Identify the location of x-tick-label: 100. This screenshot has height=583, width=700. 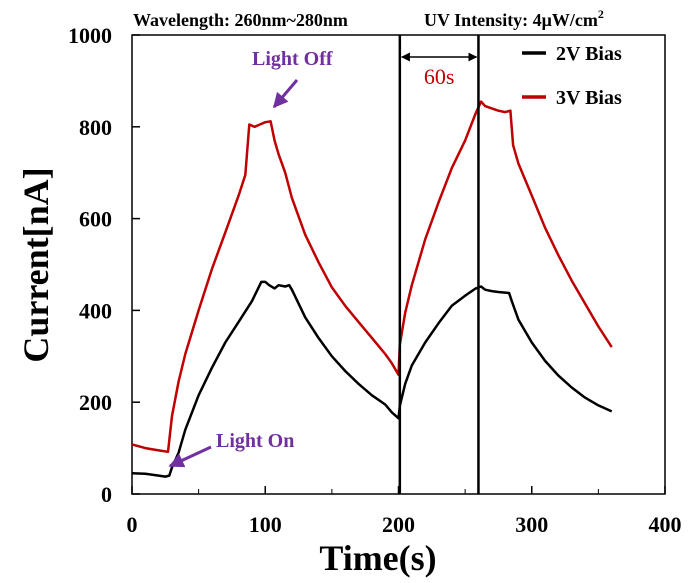
(265, 524).